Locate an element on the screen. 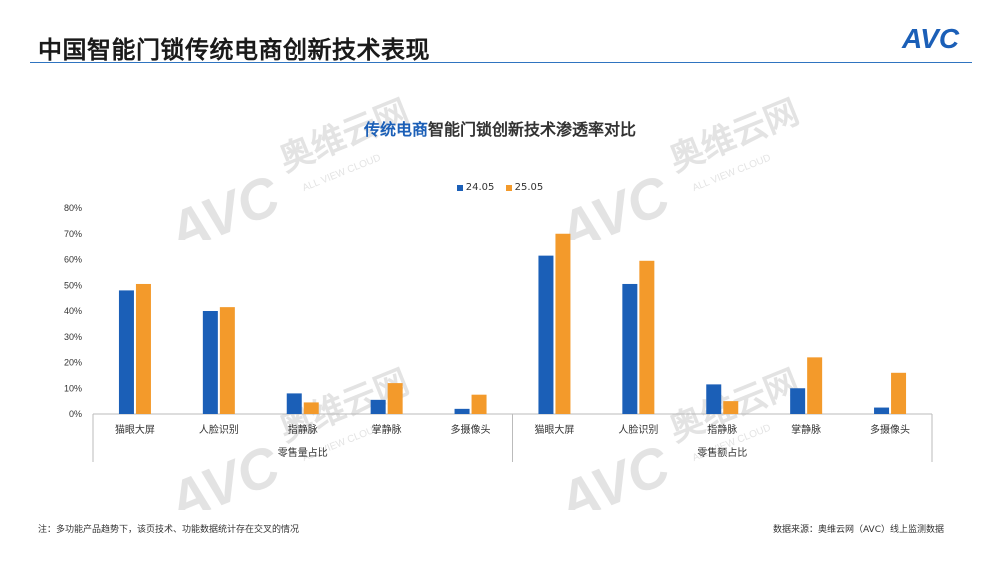 The width and height of the screenshot is (1000, 562). legend-item-series1: 24.05 is located at coordinates (475, 187).